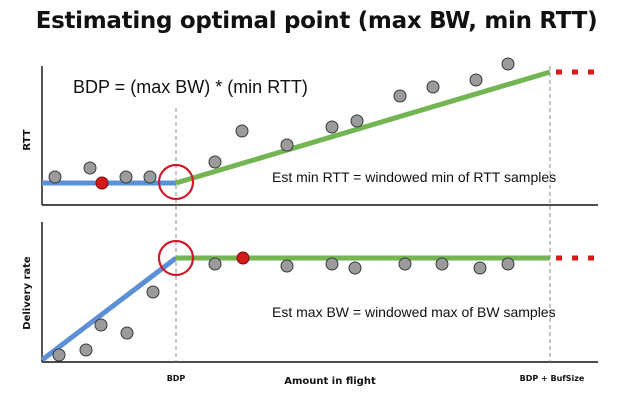 This screenshot has height=402, width=633. I want to click on max-bw-highlight-dot, so click(243, 258).